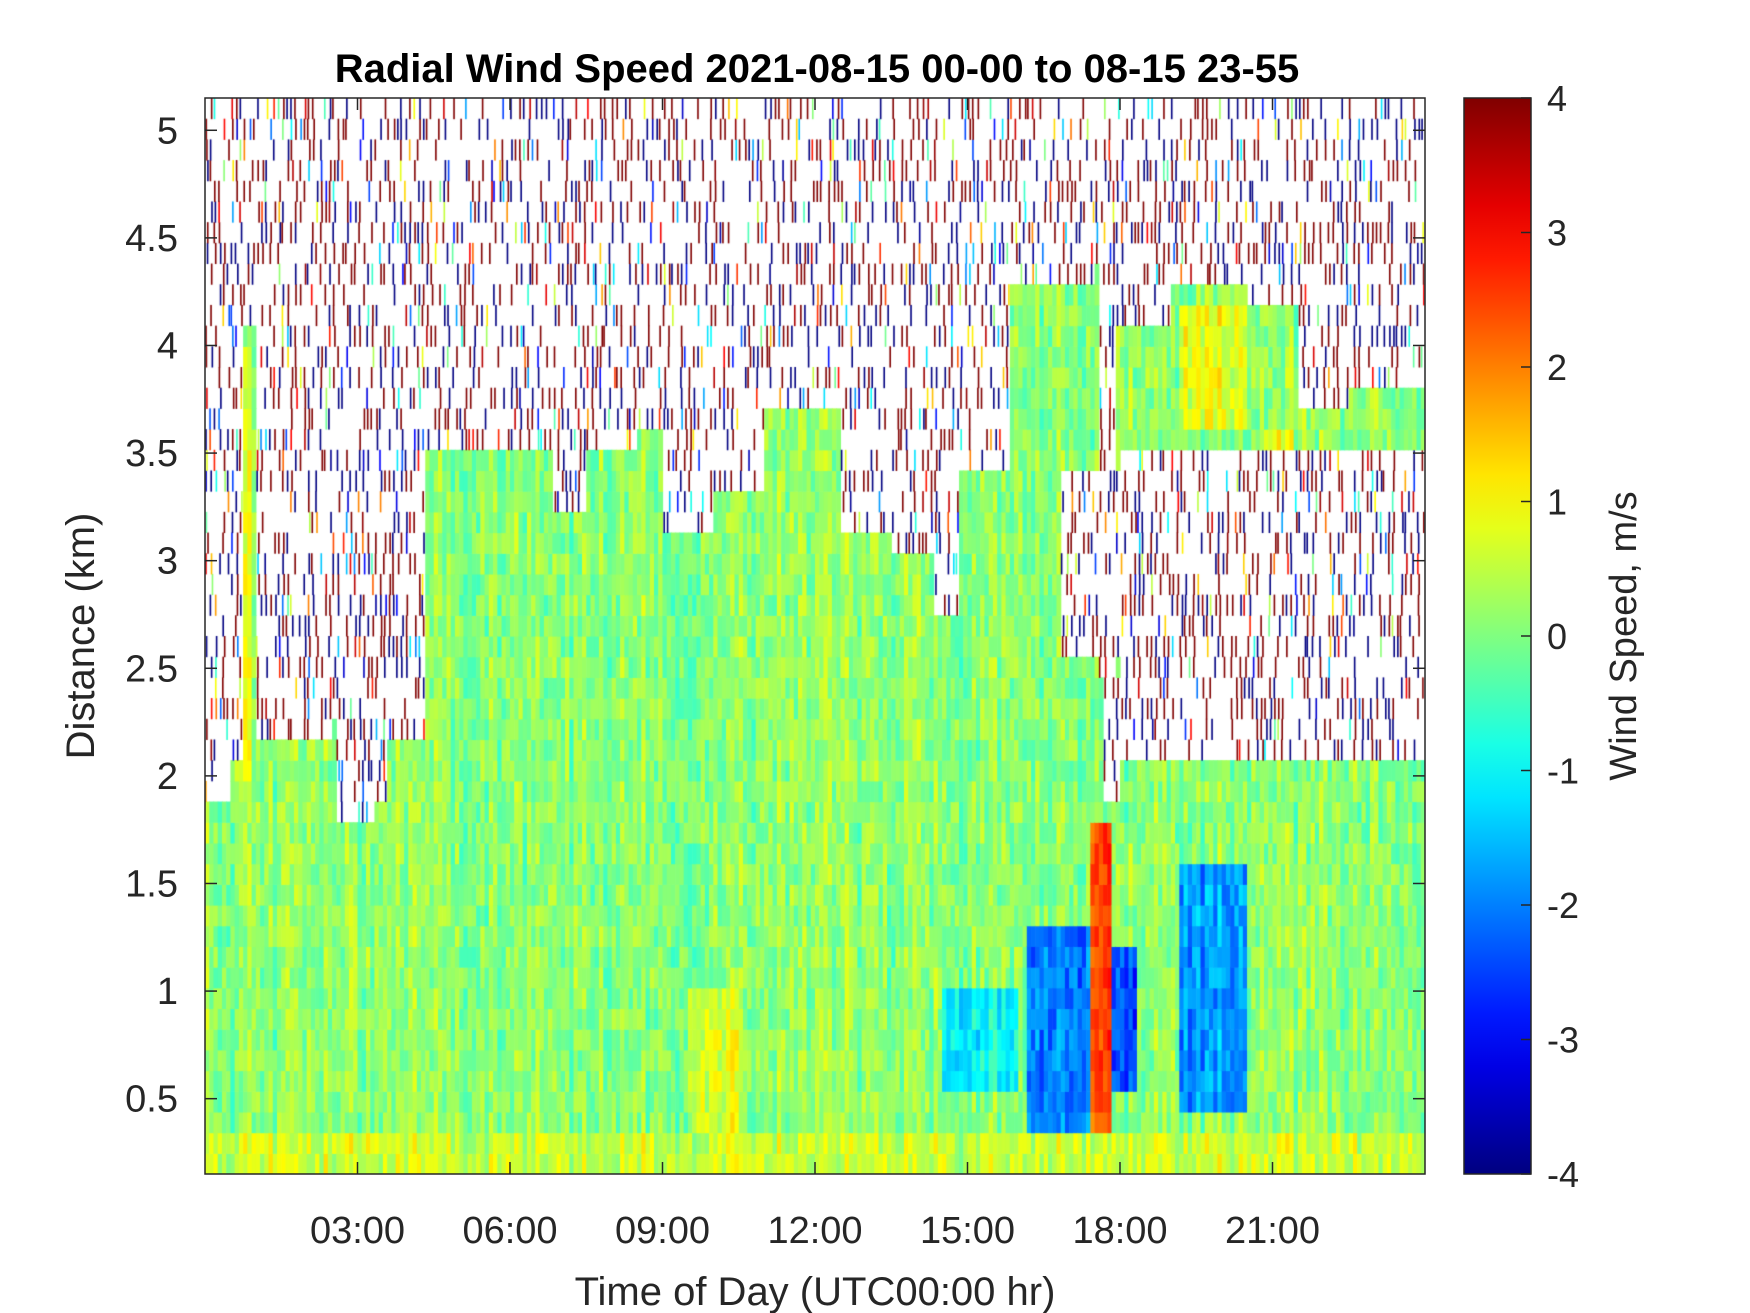 This screenshot has height=1313, width=1750. I want to click on y-tick-label: 3.5, so click(151, 454).